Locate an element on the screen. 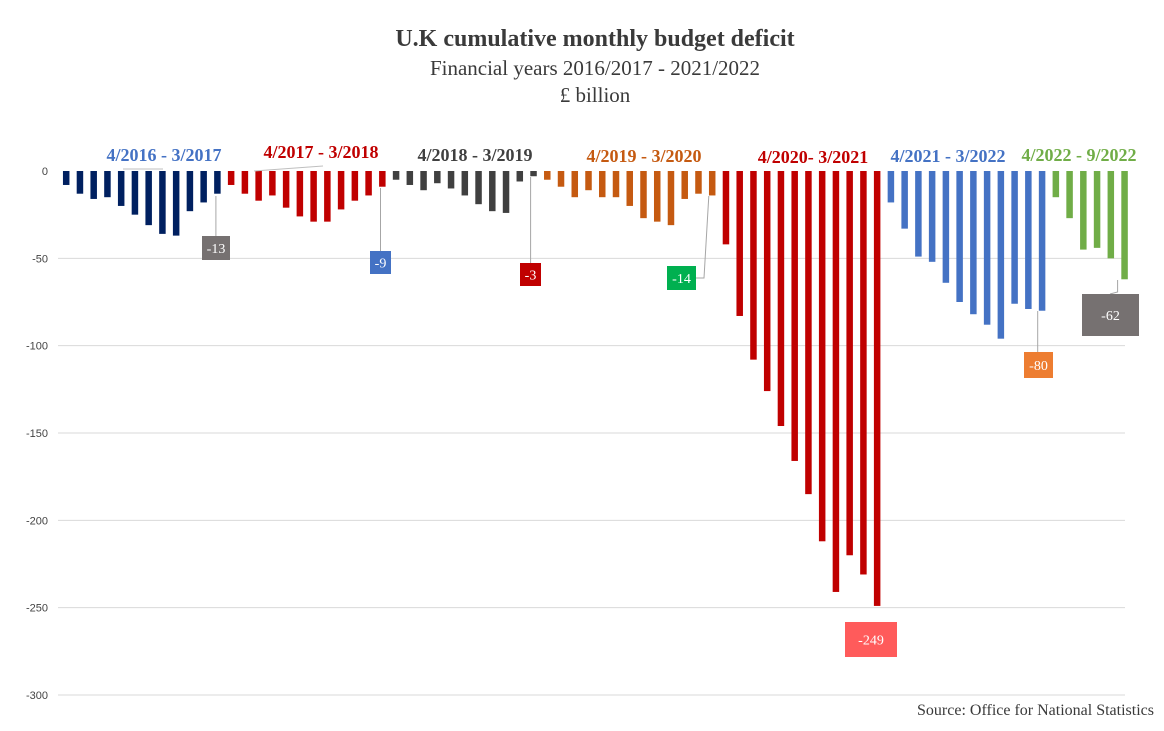 The height and width of the screenshot is (731, 1164). series-label: 4/2022 - 9/2022 is located at coordinates (1079, 155).